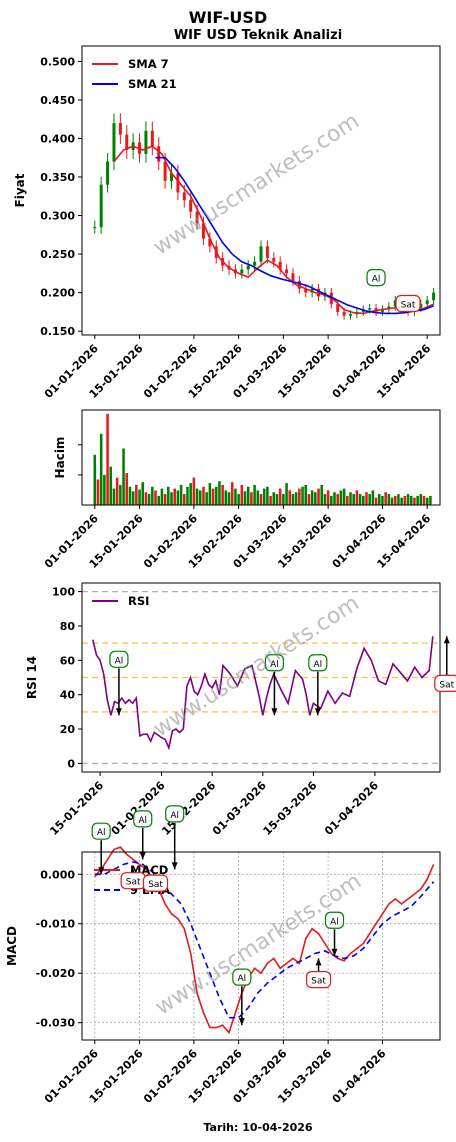 The height and width of the screenshot is (1142, 456). What do you see at coordinates (351, 808) in the screenshot?
I see `rsi-xtick-label: 01-04-2026` at bounding box center [351, 808].